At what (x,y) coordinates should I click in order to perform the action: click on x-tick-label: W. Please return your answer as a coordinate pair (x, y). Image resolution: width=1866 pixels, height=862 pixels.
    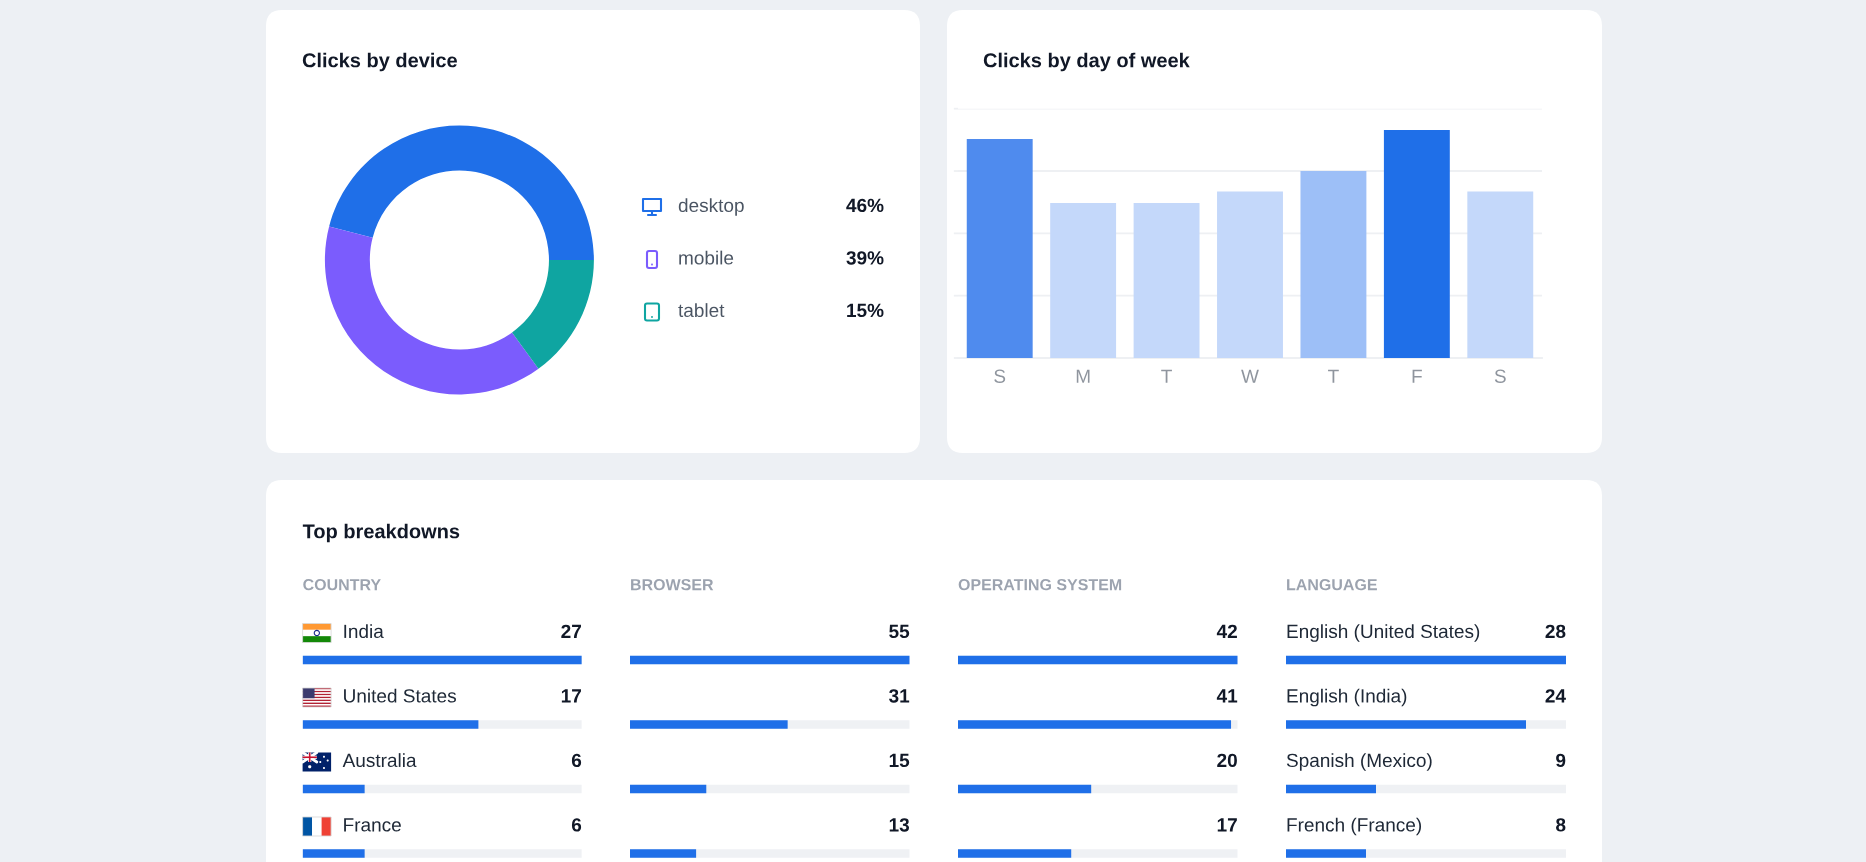
    Looking at the image, I should click on (1250, 376).